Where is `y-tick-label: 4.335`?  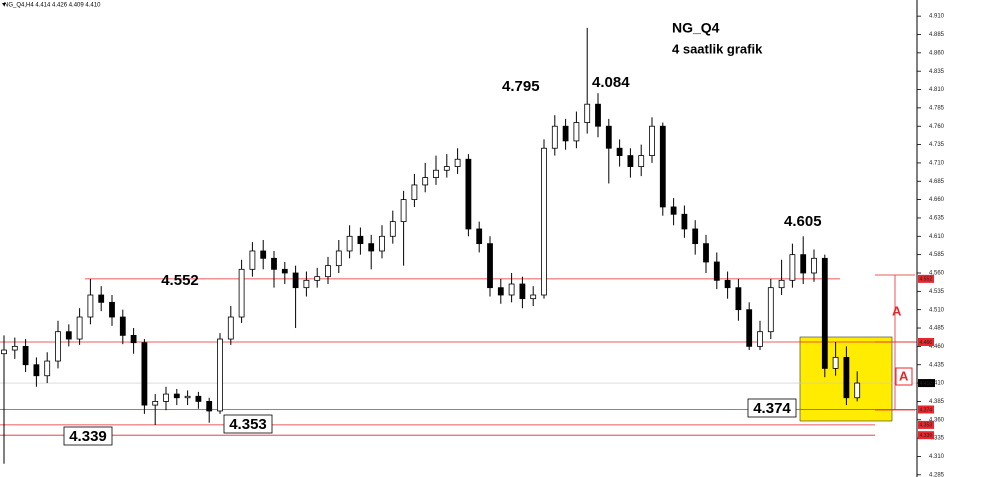 y-tick-label: 4.335 is located at coordinates (937, 439).